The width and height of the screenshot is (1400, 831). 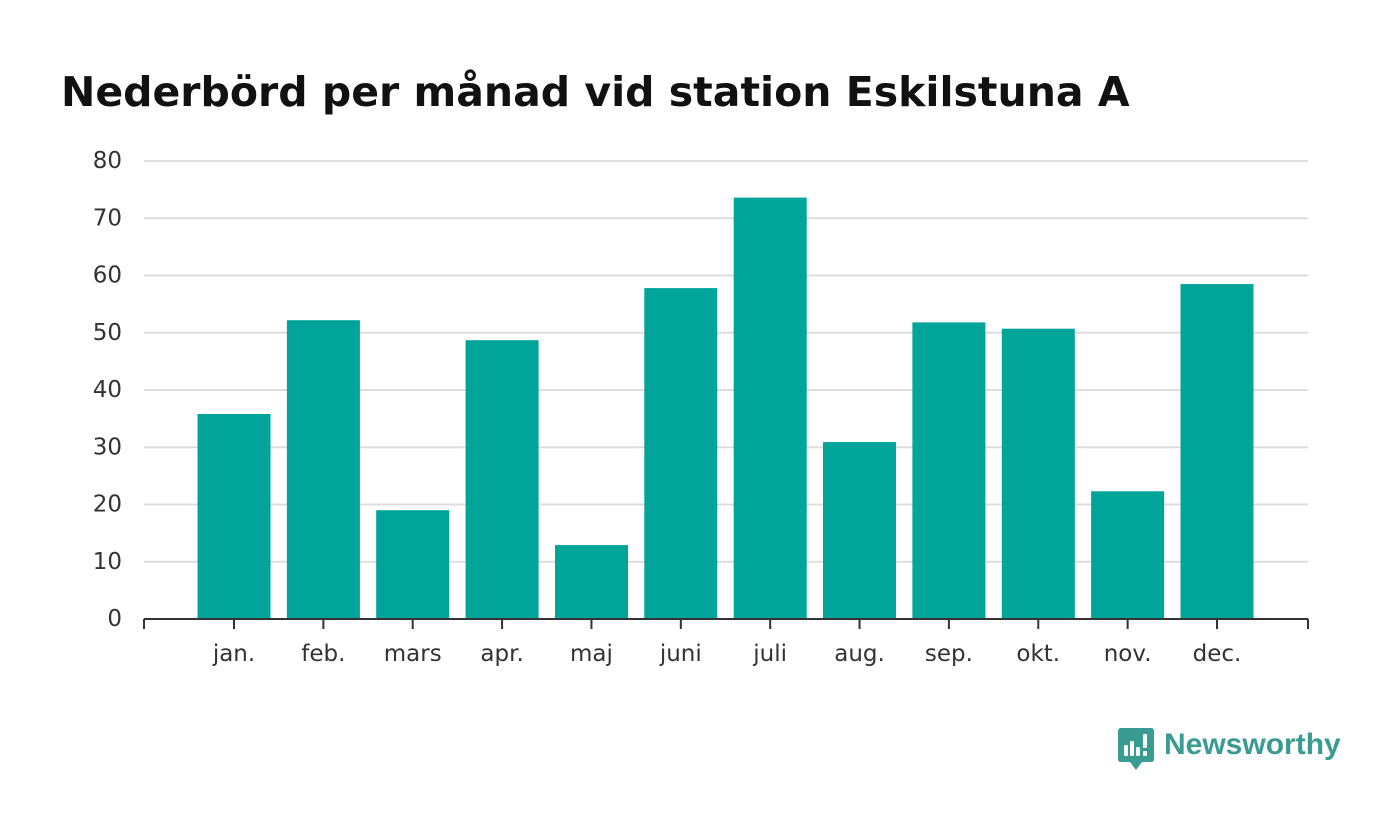 I want to click on x-tick-label: juni, so click(x=680, y=654).